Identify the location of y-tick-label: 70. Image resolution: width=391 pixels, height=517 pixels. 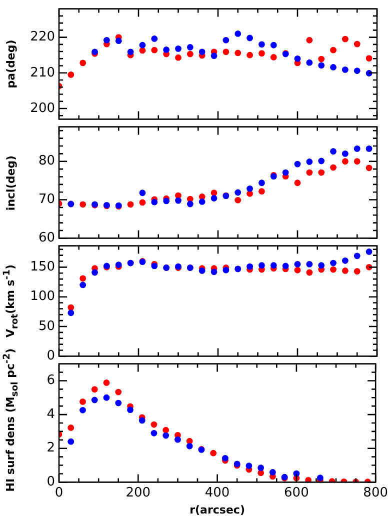
(46, 200).